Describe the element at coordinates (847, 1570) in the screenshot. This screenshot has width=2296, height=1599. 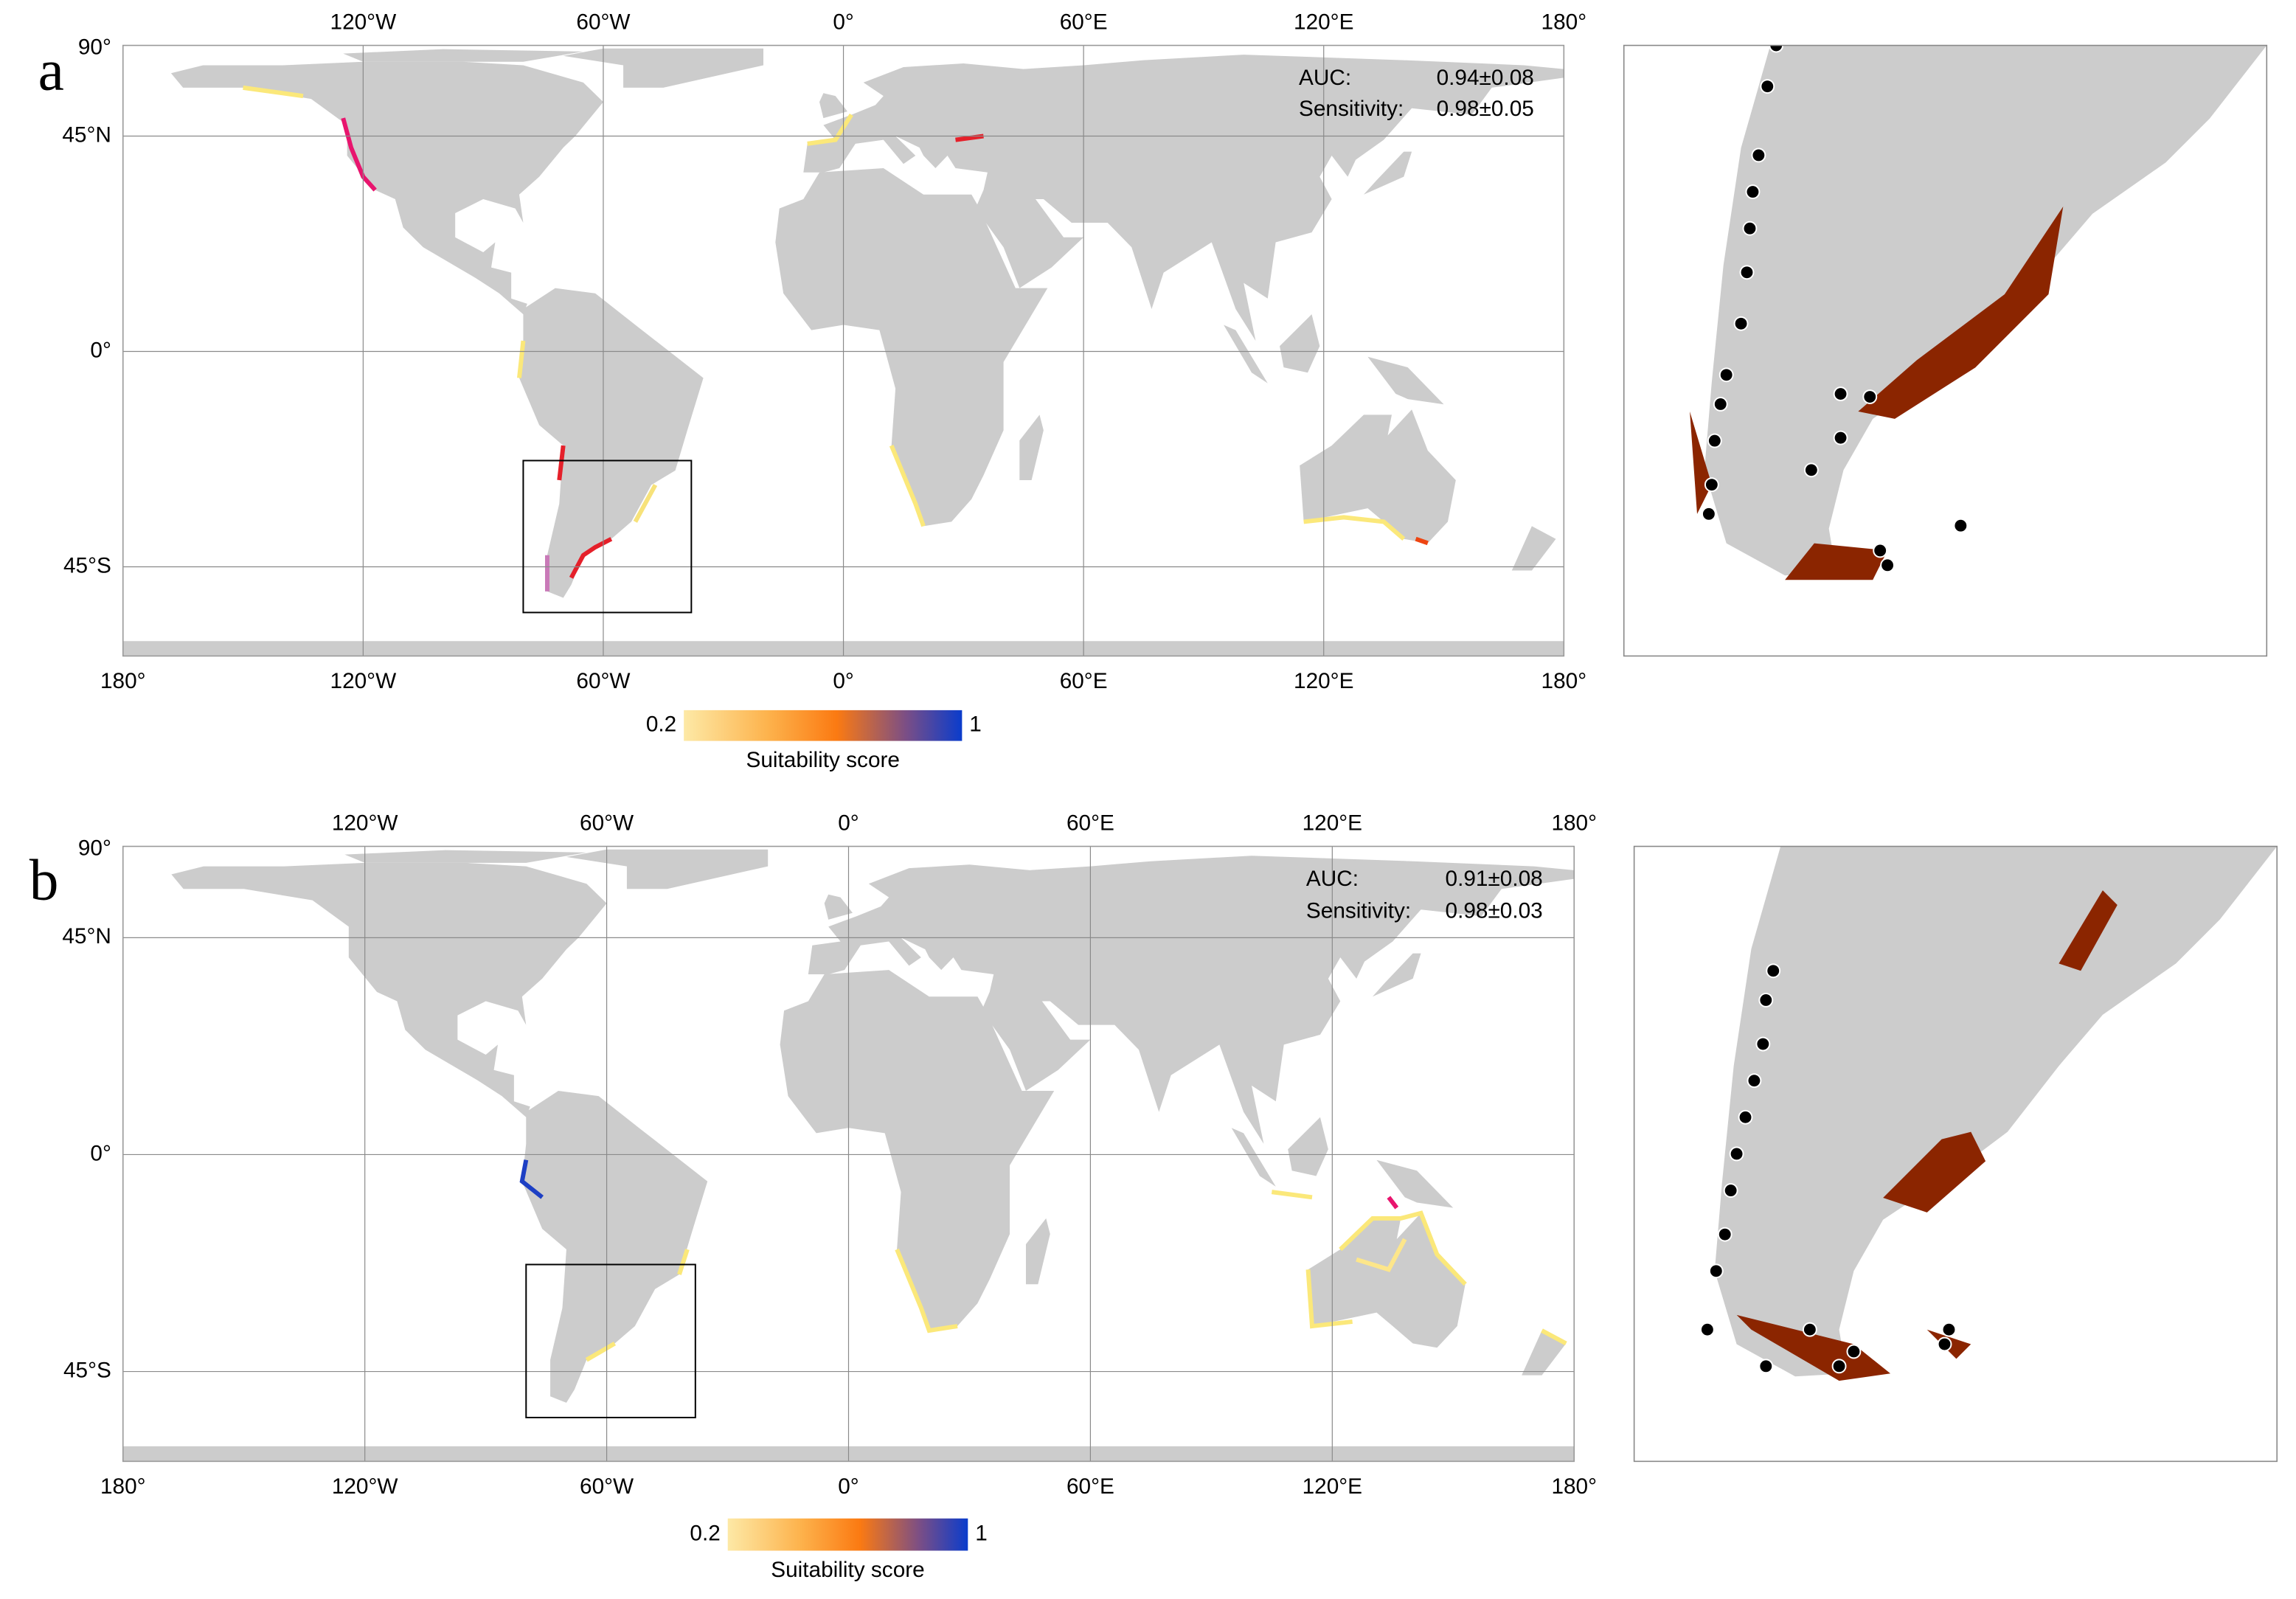
I see `colorbar-title: Suitability score` at that location.